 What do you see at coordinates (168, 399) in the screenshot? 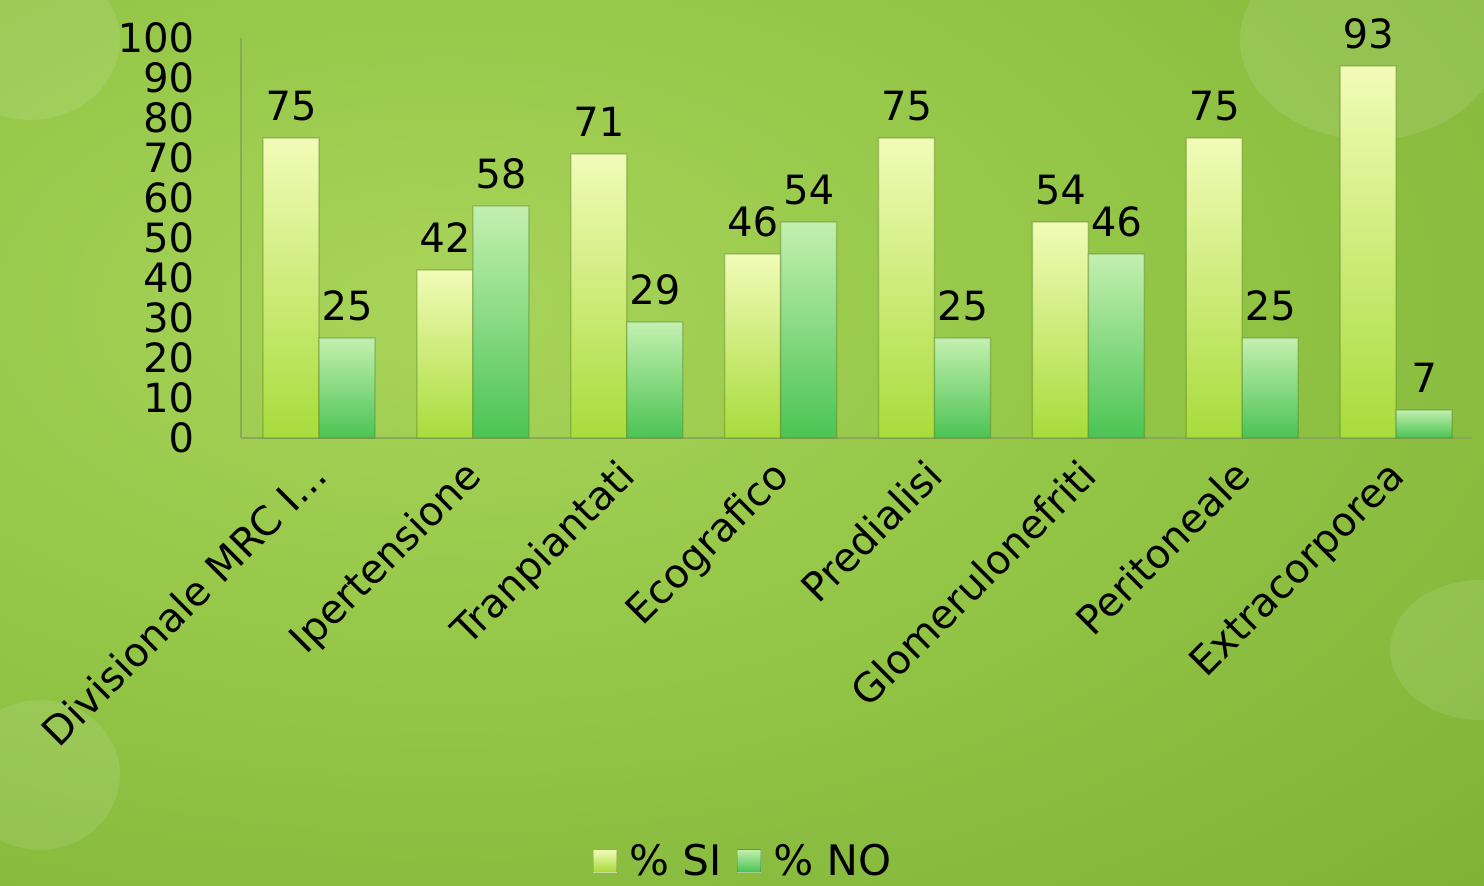
I see `y-tick-label: 10` at bounding box center [168, 399].